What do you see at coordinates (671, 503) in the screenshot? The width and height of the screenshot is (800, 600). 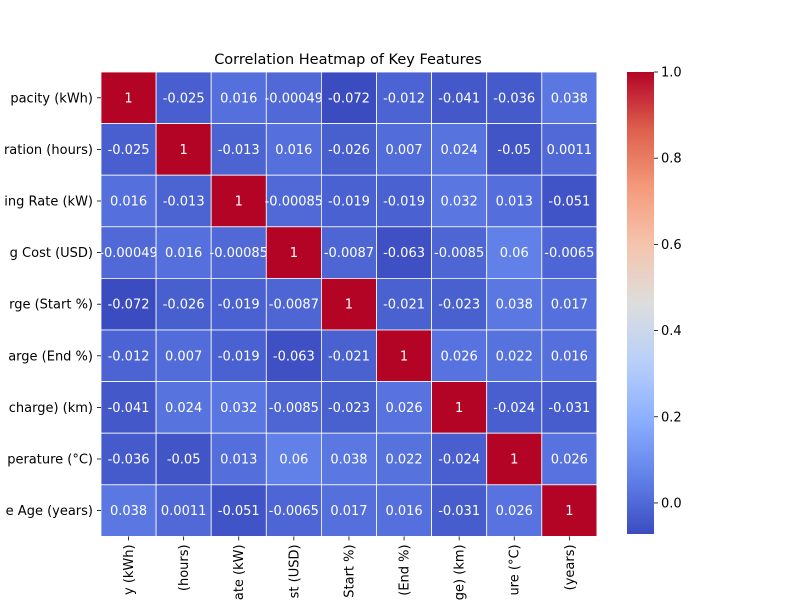 I see `colorbar-tick-label: 0.0` at bounding box center [671, 503].